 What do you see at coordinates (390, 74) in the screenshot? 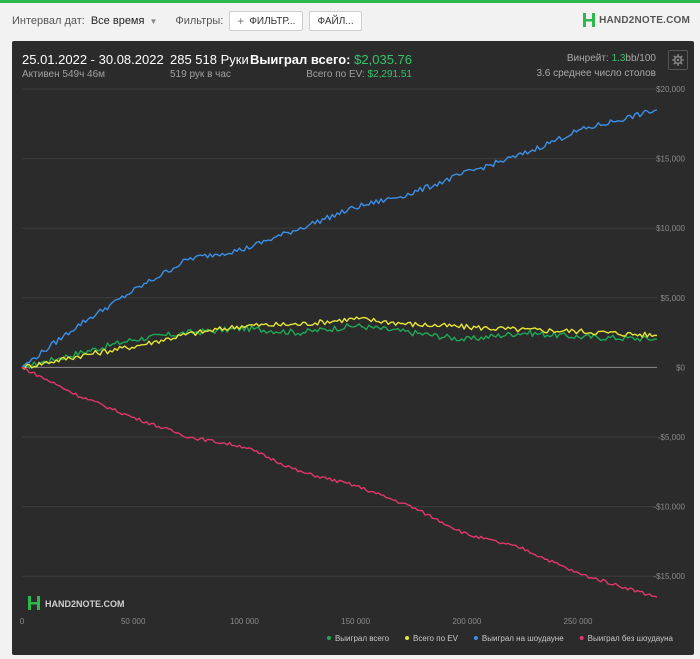
I see `ev-total-value: $2,291.51` at bounding box center [390, 74].